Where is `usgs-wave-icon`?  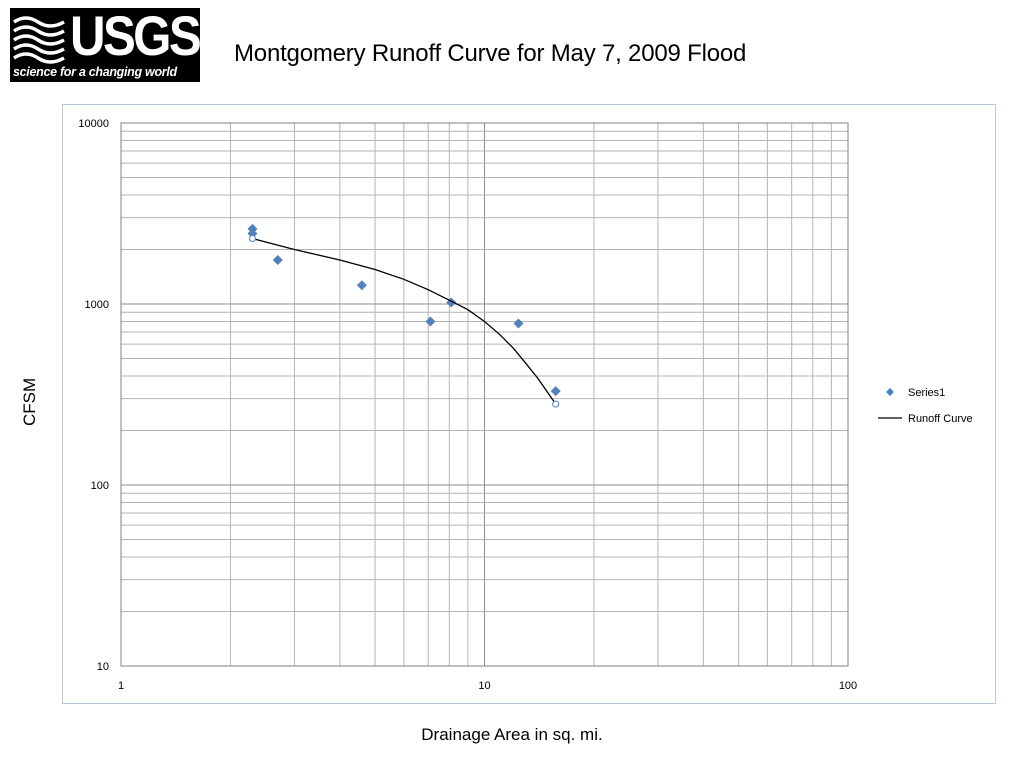 usgs-wave-icon is located at coordinates (41, 38).